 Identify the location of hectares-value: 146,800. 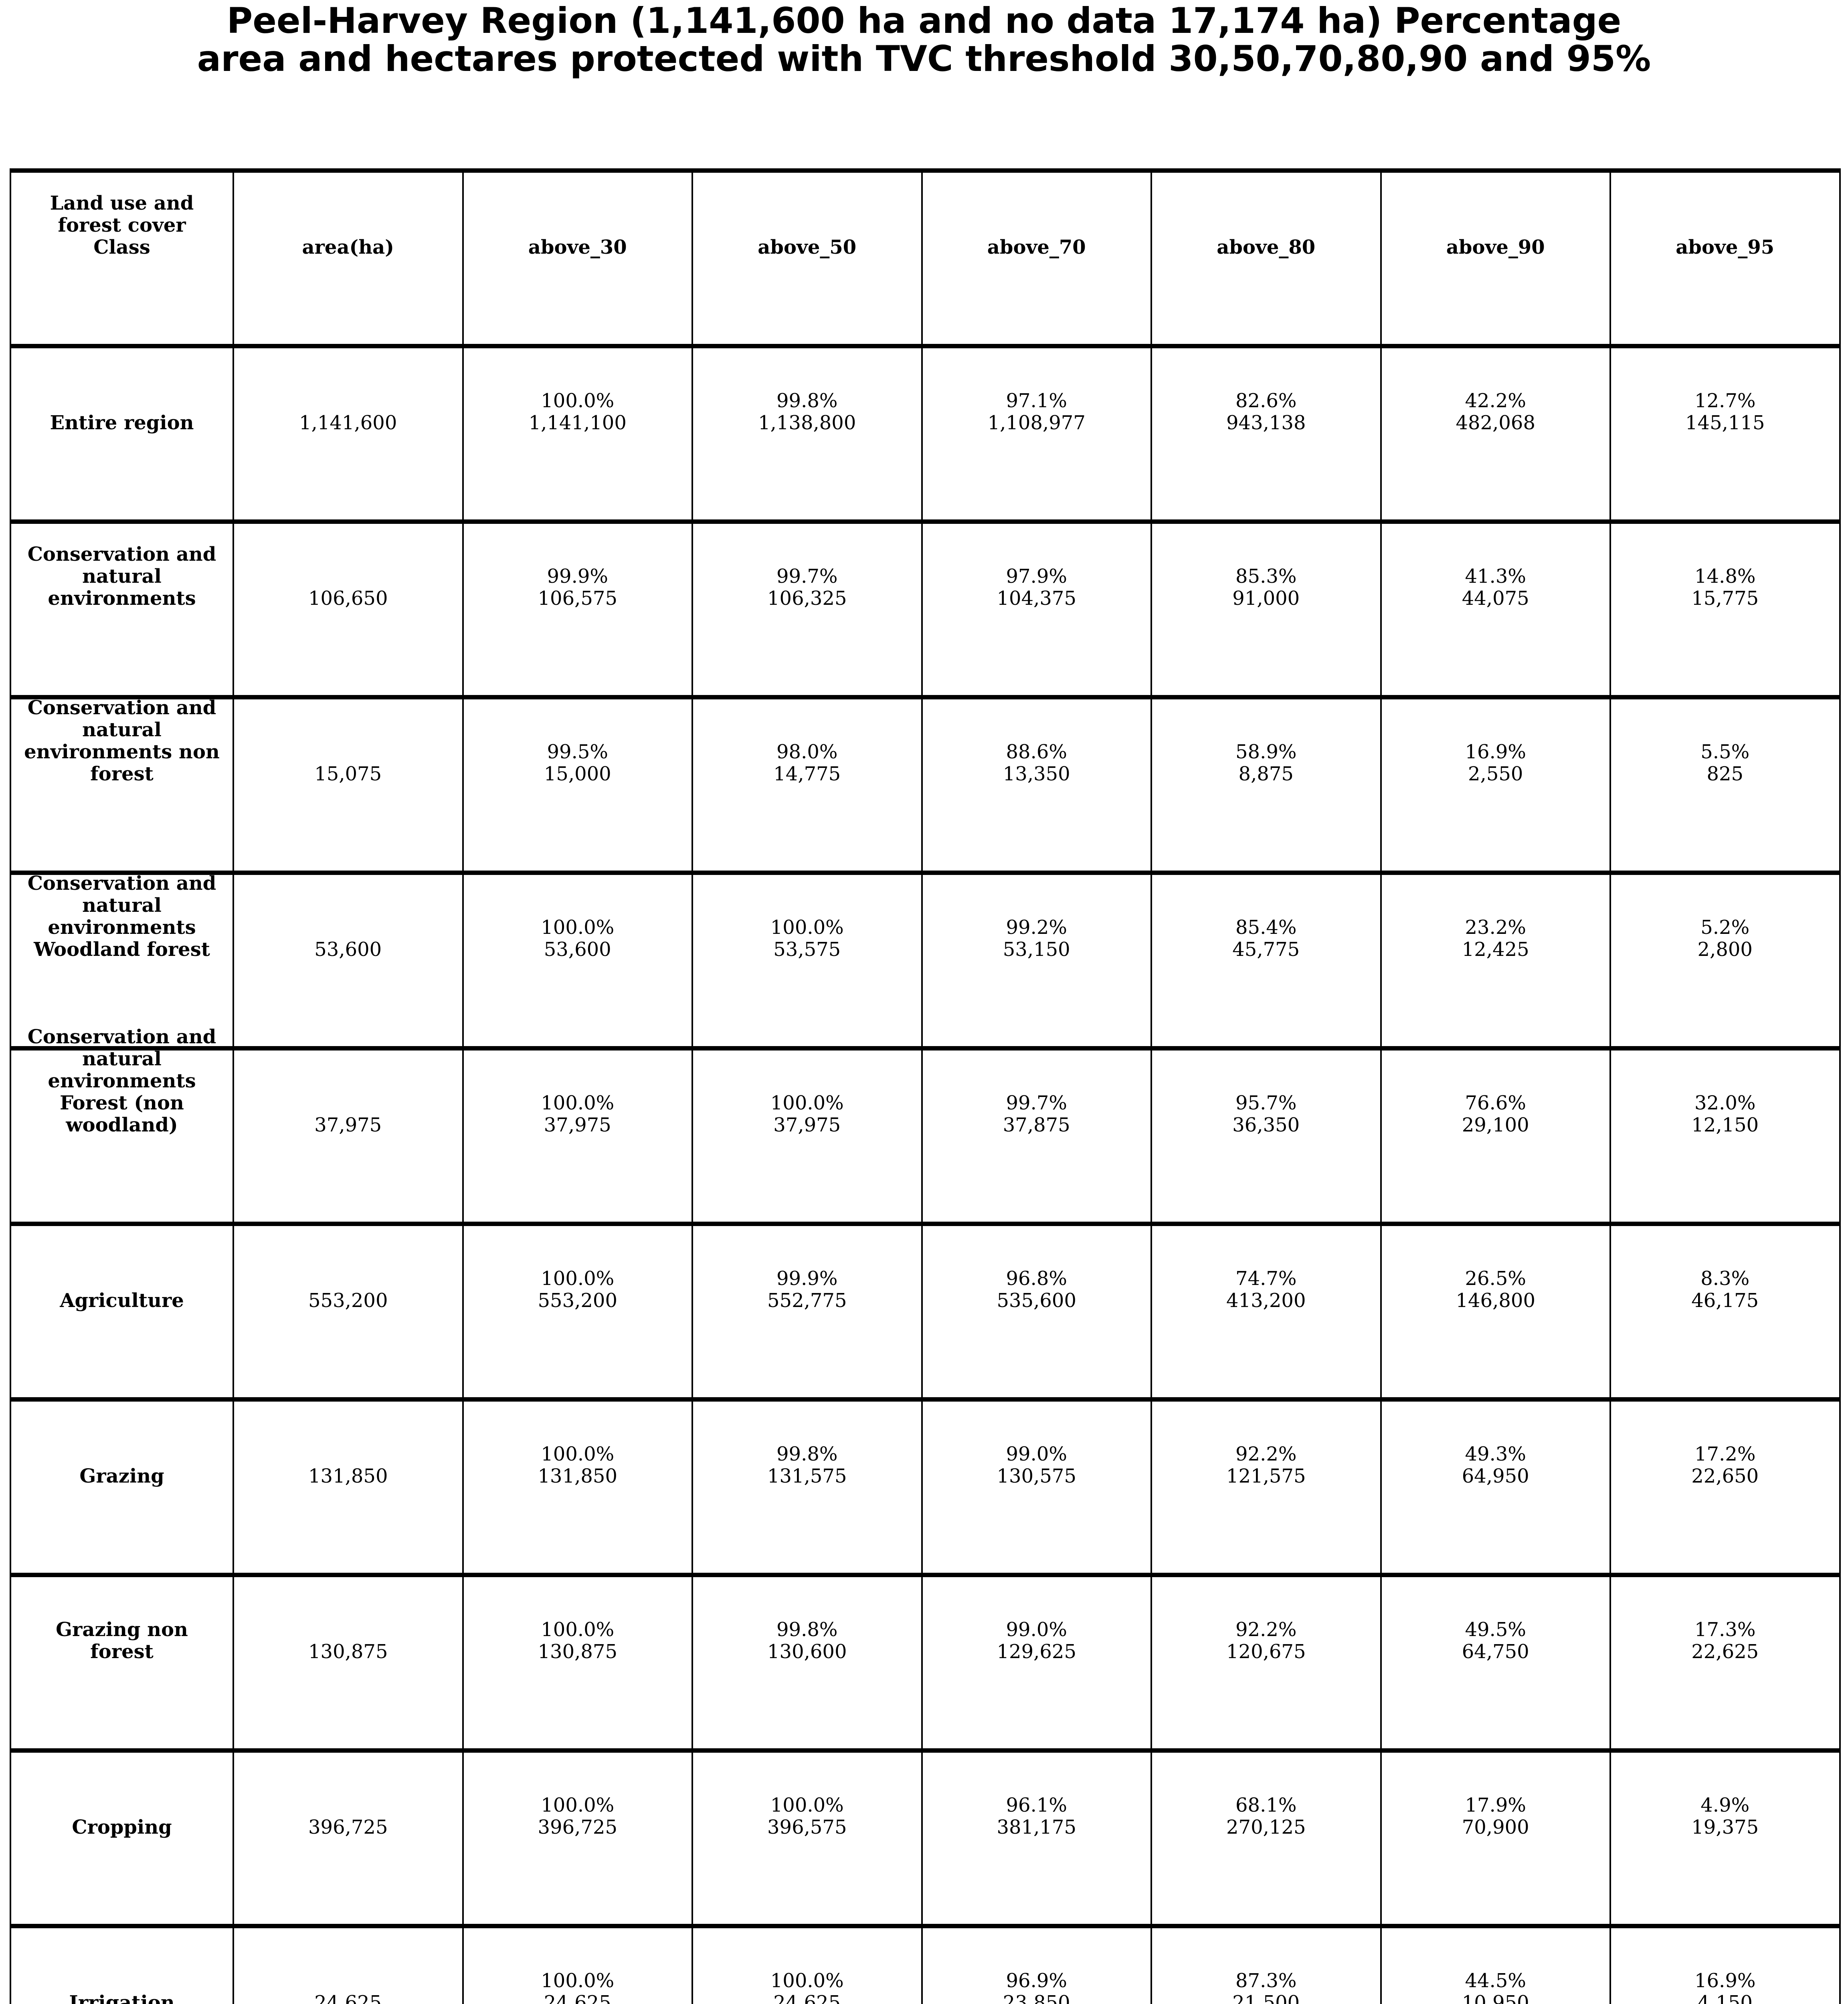
(1496, 1300).